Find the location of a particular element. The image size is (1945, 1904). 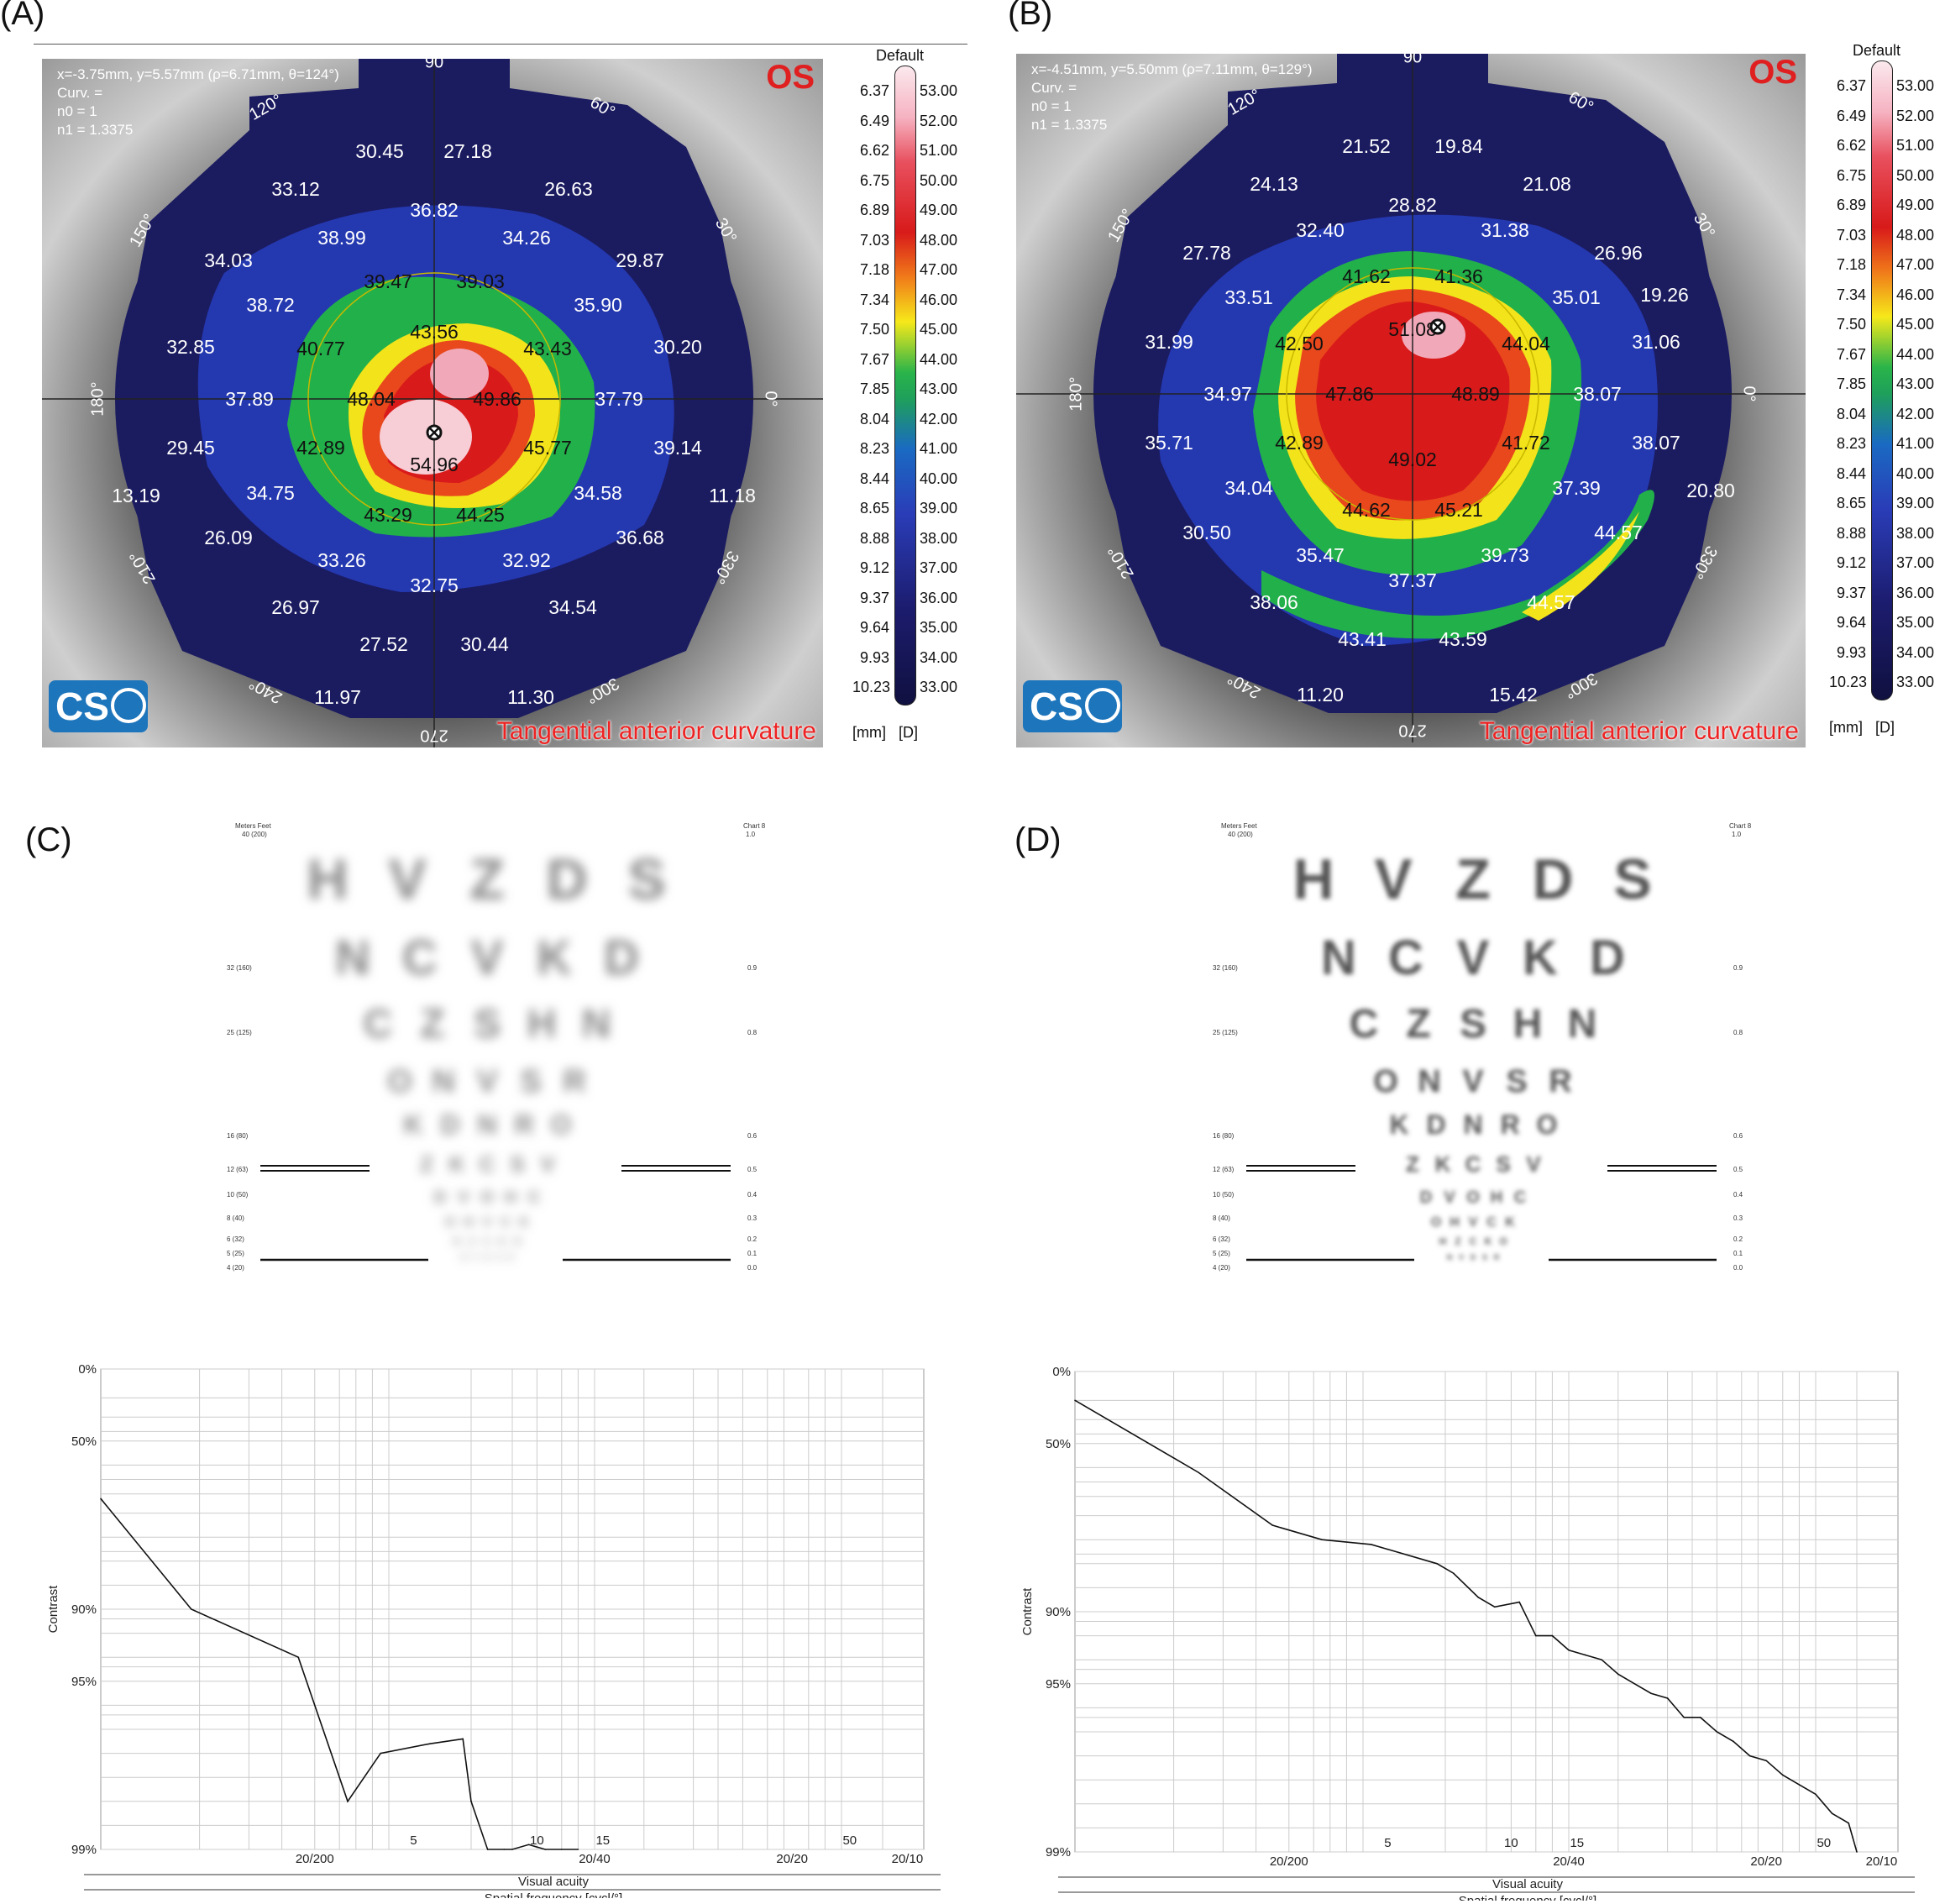

curvature-value: 39.03 is located at coordinates (480, 281).